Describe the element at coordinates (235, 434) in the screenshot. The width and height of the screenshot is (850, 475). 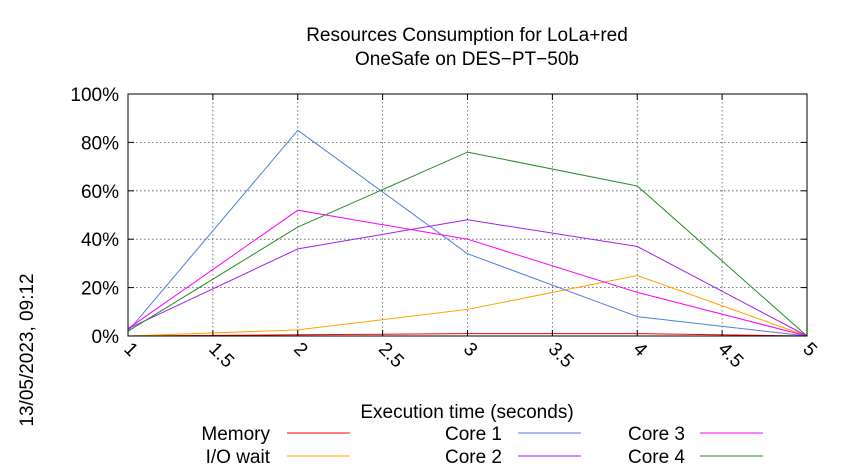
I see `legend-label-memory: Memory` at that location.